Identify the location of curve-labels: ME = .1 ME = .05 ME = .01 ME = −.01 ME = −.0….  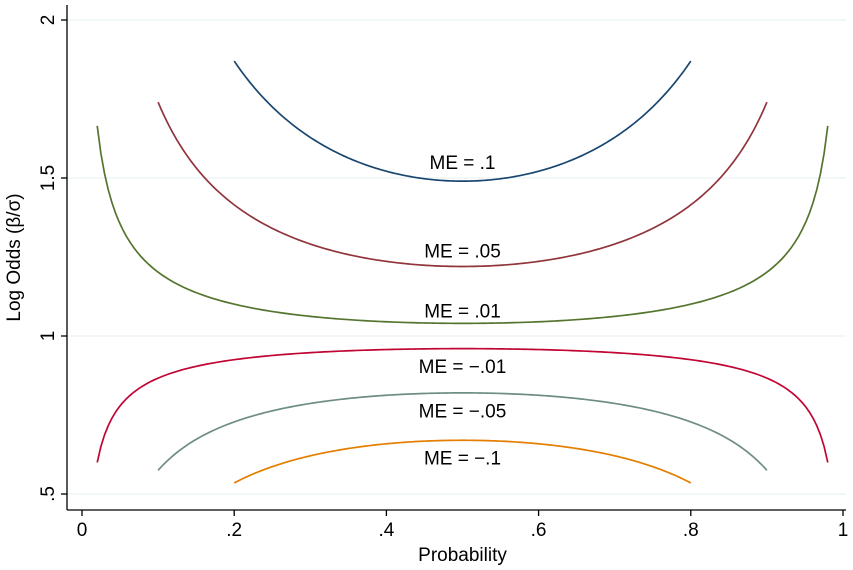
(463, 311).